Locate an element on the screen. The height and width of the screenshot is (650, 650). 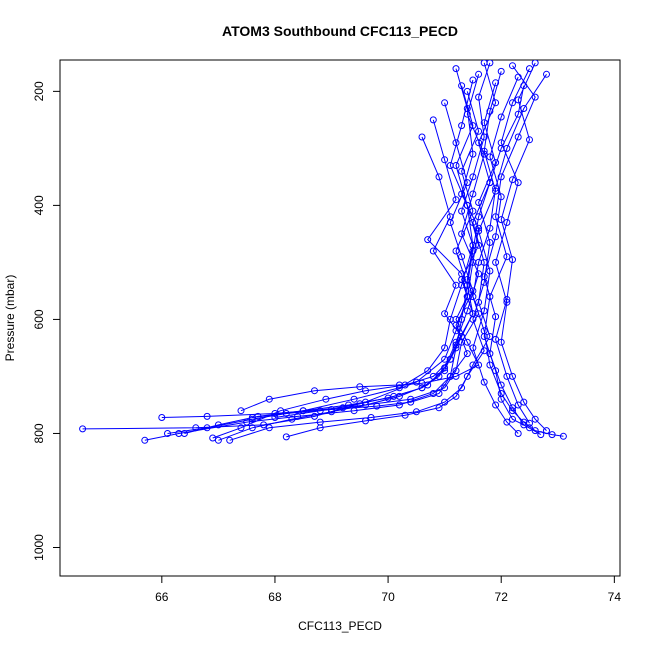
x-tick-label: 72 is located at coordinates (502, 597).